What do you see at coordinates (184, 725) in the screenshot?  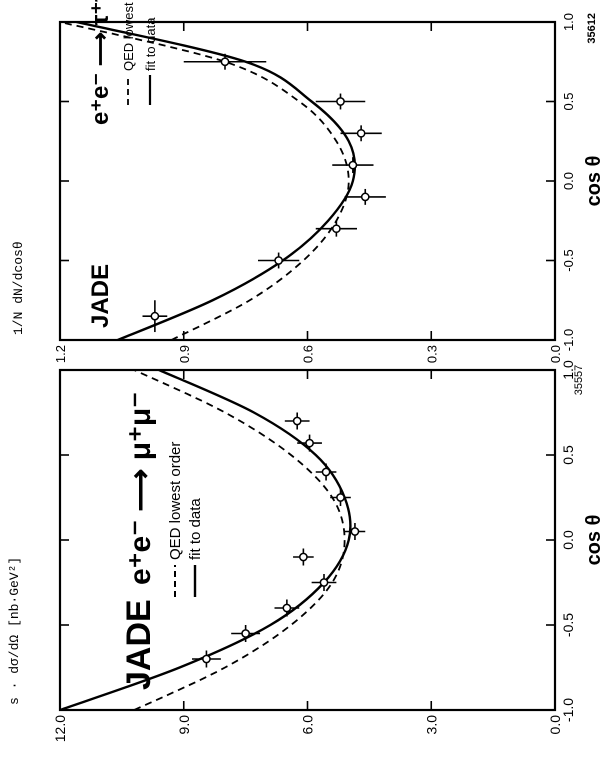 I see `y-tick-label: 9.0` at bounding box center [184, 725].